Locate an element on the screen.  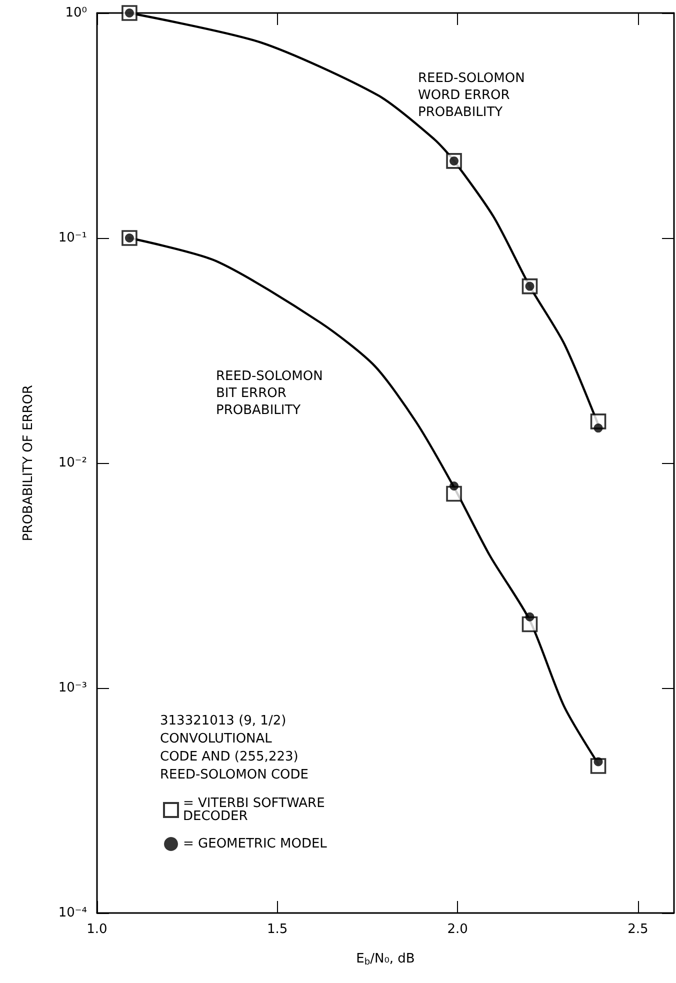
x-tick-label: 2.0 is located at coordinates (457, 929).